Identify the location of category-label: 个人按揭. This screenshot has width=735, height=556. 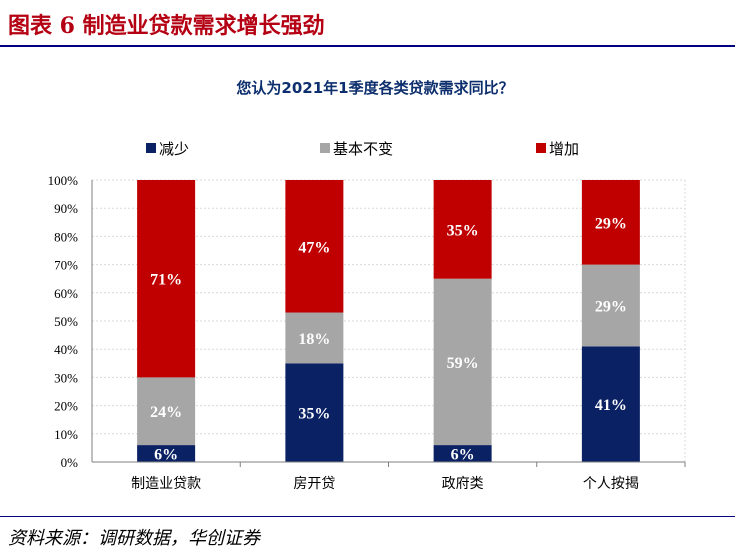
(611, 484).